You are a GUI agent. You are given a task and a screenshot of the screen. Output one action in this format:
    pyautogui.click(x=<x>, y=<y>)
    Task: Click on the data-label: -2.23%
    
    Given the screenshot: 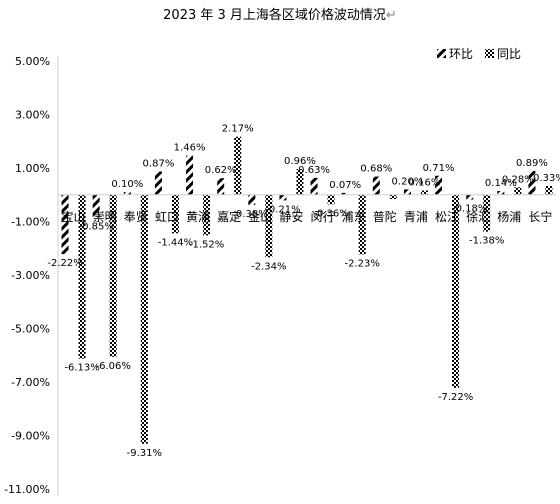 What is the action you would take?
    pyautogui.click(x=361, y=263)
    